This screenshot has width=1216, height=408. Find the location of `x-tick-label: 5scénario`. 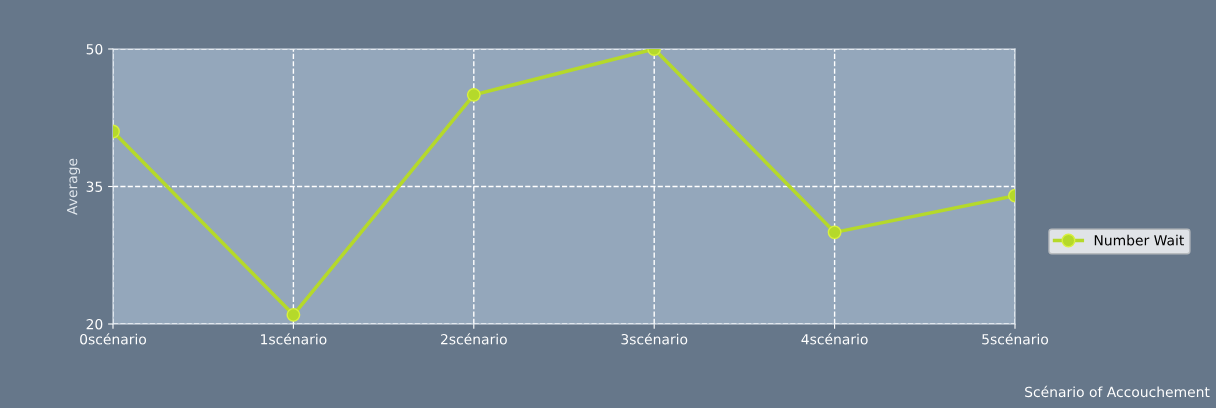

x-tick-label: 5scénario is located at coordinates (1015, 339).